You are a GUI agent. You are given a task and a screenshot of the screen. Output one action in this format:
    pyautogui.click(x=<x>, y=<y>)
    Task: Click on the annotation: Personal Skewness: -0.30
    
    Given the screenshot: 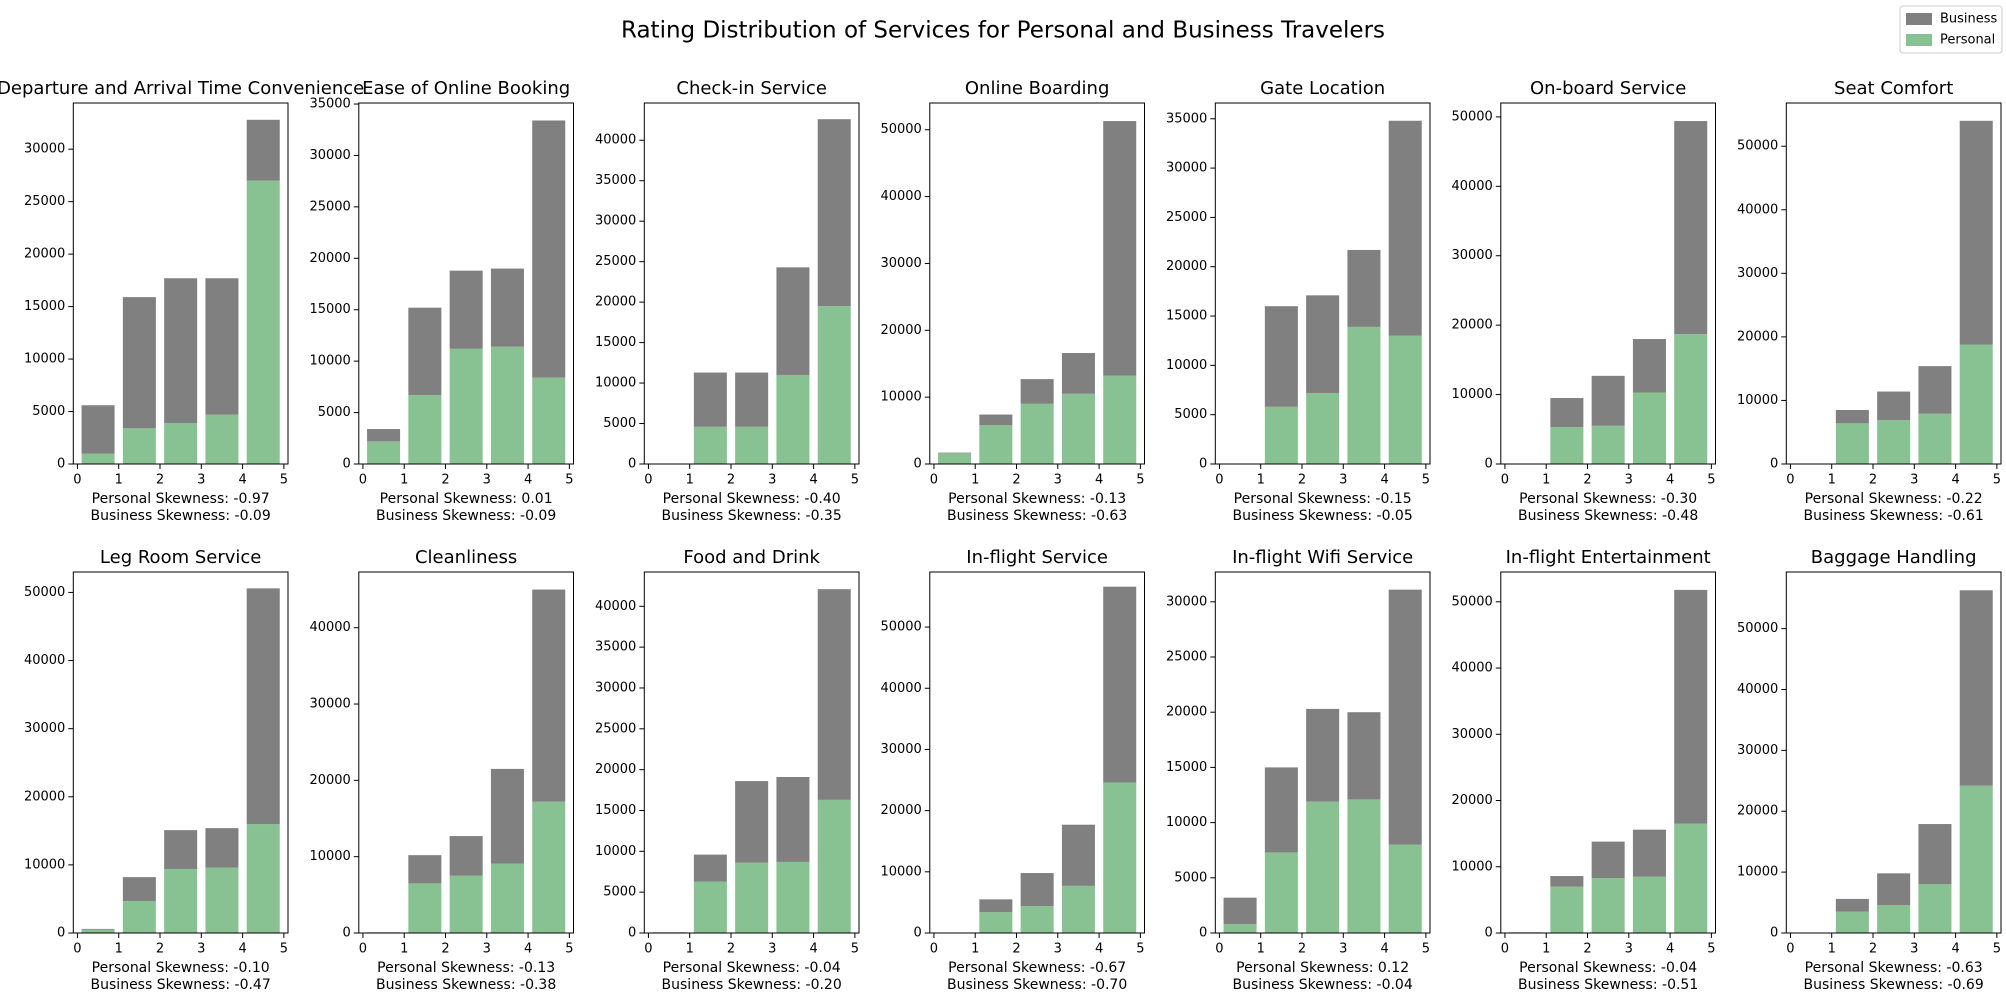 What is the action you would take?
    pyautogui.click(x=1608, y=499)
    